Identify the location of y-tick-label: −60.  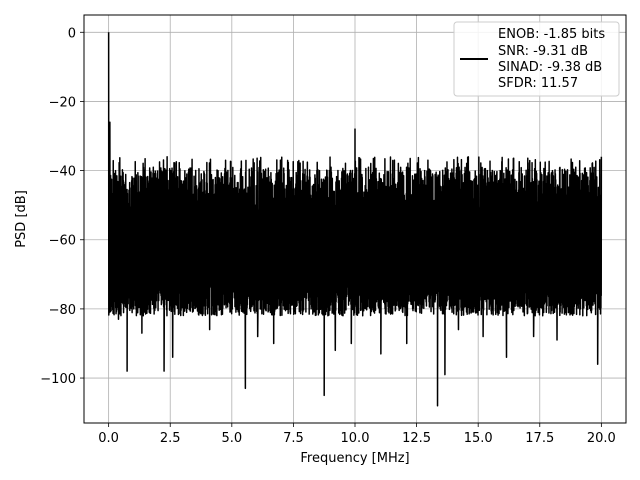
(62, 241).